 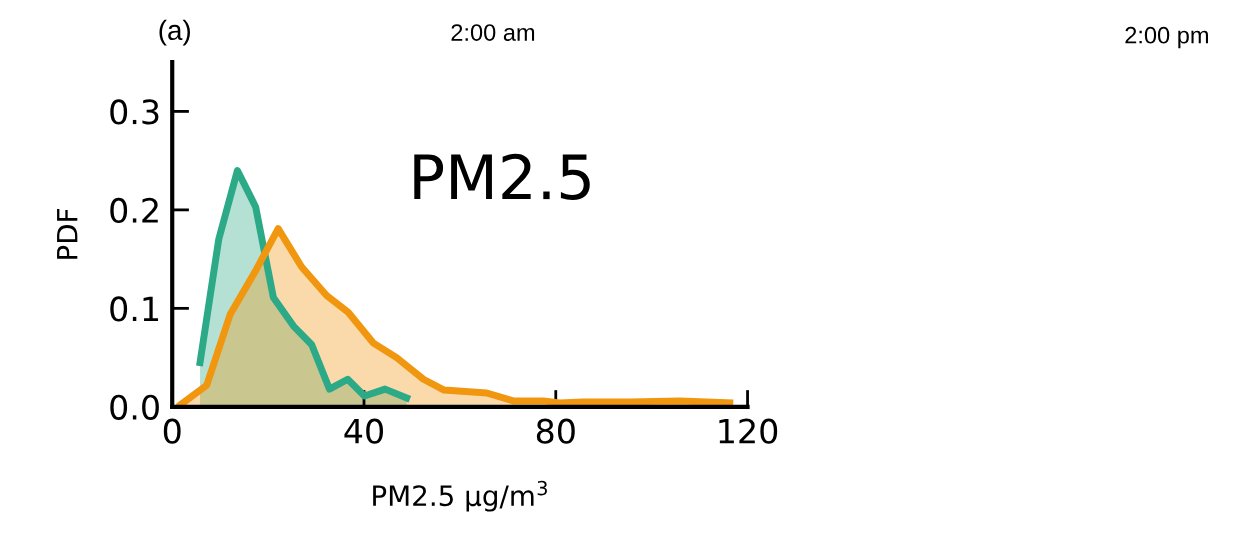 I want to click on x-tick-label: 40, so click(x=363, y=431).